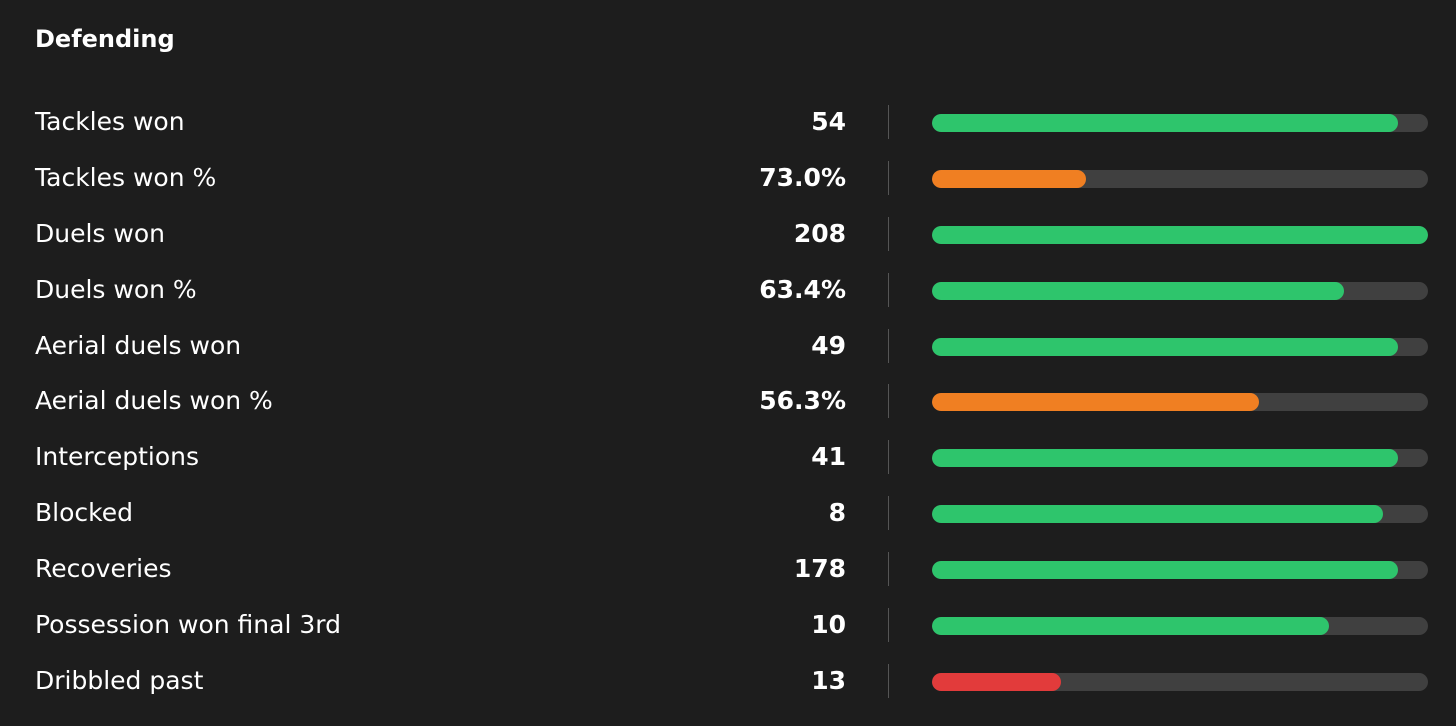 The height and width of the screenshot is (726, 1456). What do you see at coordinates (728, 514) in the screenshot?
I see `stat-row-blocked: Blocked 8` at bounding box center [728, 514].